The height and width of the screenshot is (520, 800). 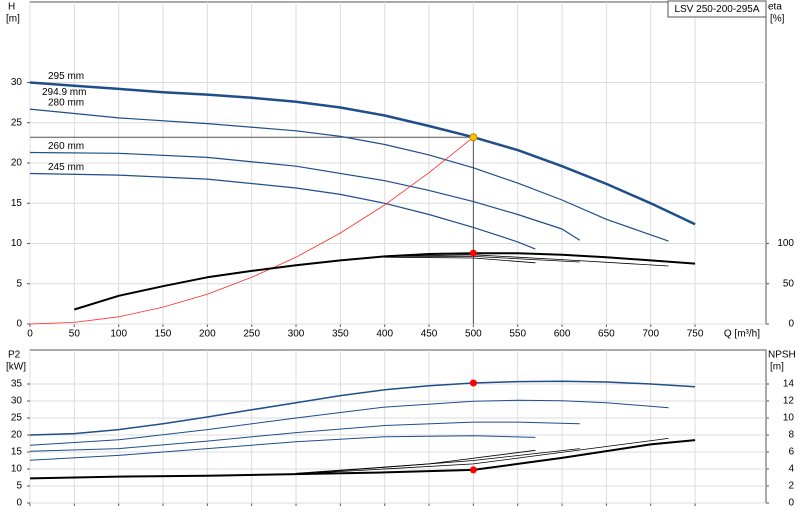 What do you see at coordinates (66, 76) in the screenshot?
I see `curve-label: 295 mm` at bounding box center [66, 76].